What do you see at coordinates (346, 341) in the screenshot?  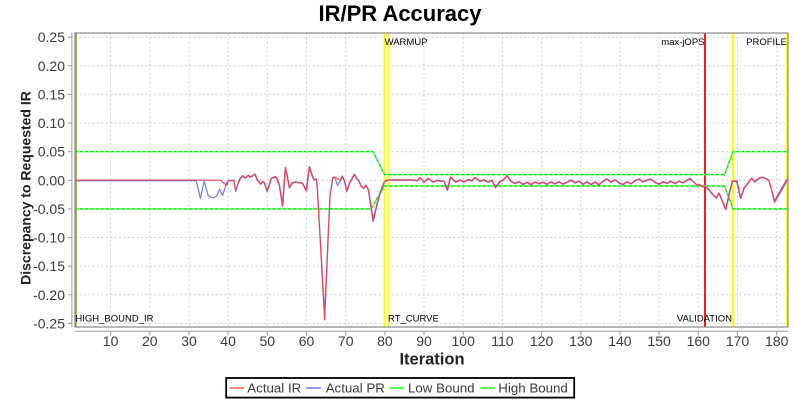 I see `svg-text: 70` at bounding box center [346, 341].